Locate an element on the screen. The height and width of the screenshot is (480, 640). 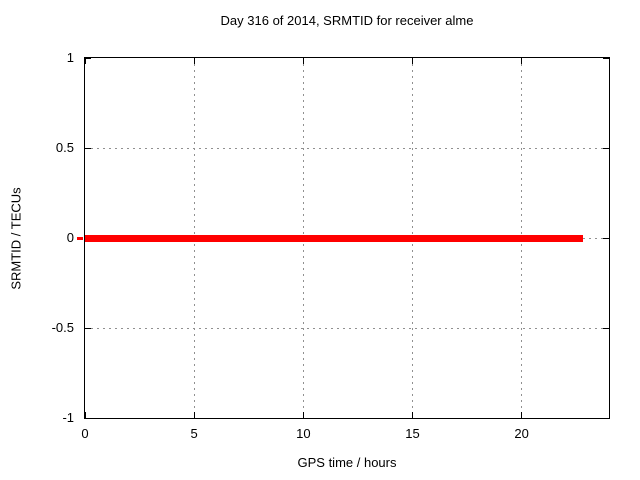
x-tick-label: 10 is located at coordinates (303, 433).